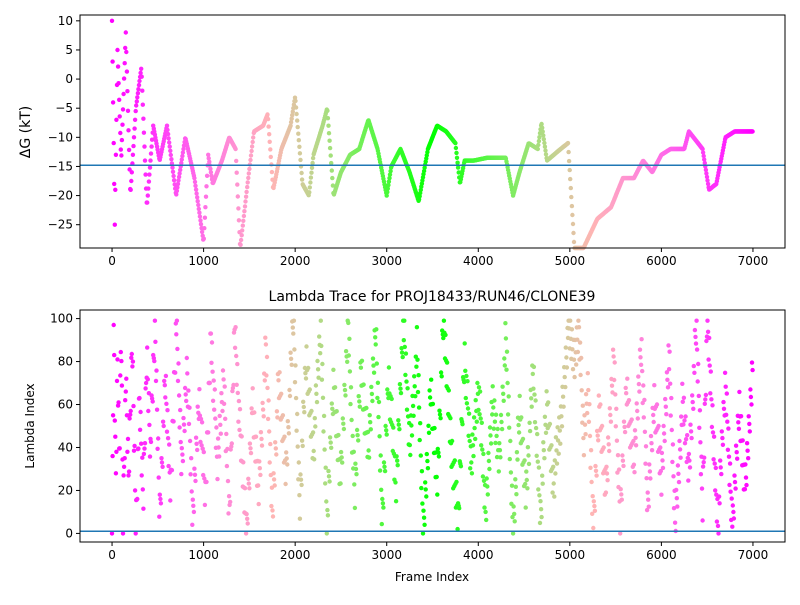 The width and height of the screenshot is (800, 605). Describe the element at coordinates (295, 555) in the screenshot. I see `x-tick-label: 2000` at that location.